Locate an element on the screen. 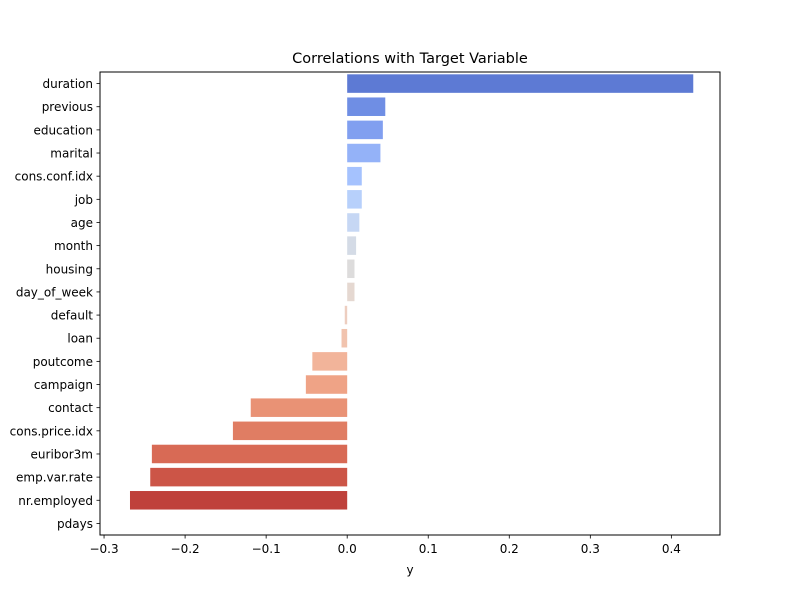 This screenshot has height=600, width=800. x-tick-label: 0.3 is located at coordinates (590, 549).